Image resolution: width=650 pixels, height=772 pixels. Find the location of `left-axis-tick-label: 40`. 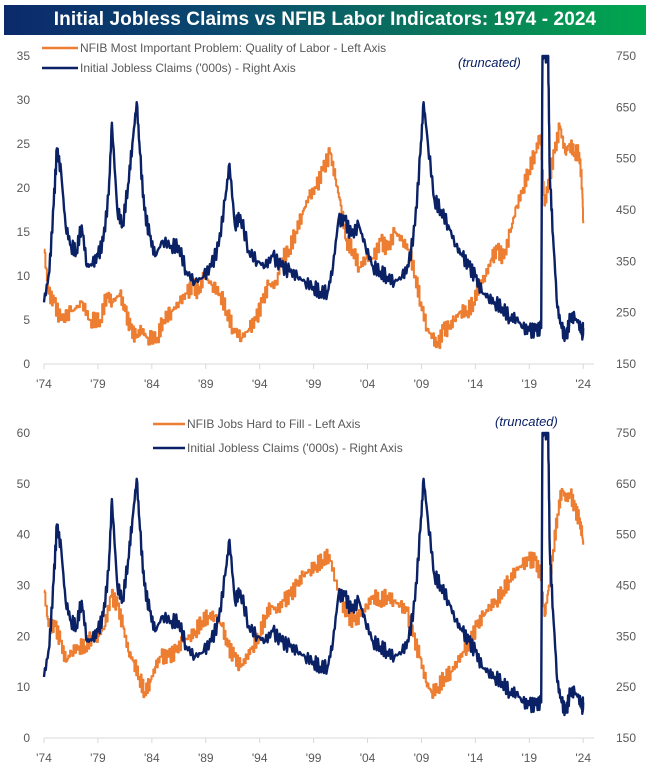

left-axis-tick-label: 40 is located at coordinates (24, 535).